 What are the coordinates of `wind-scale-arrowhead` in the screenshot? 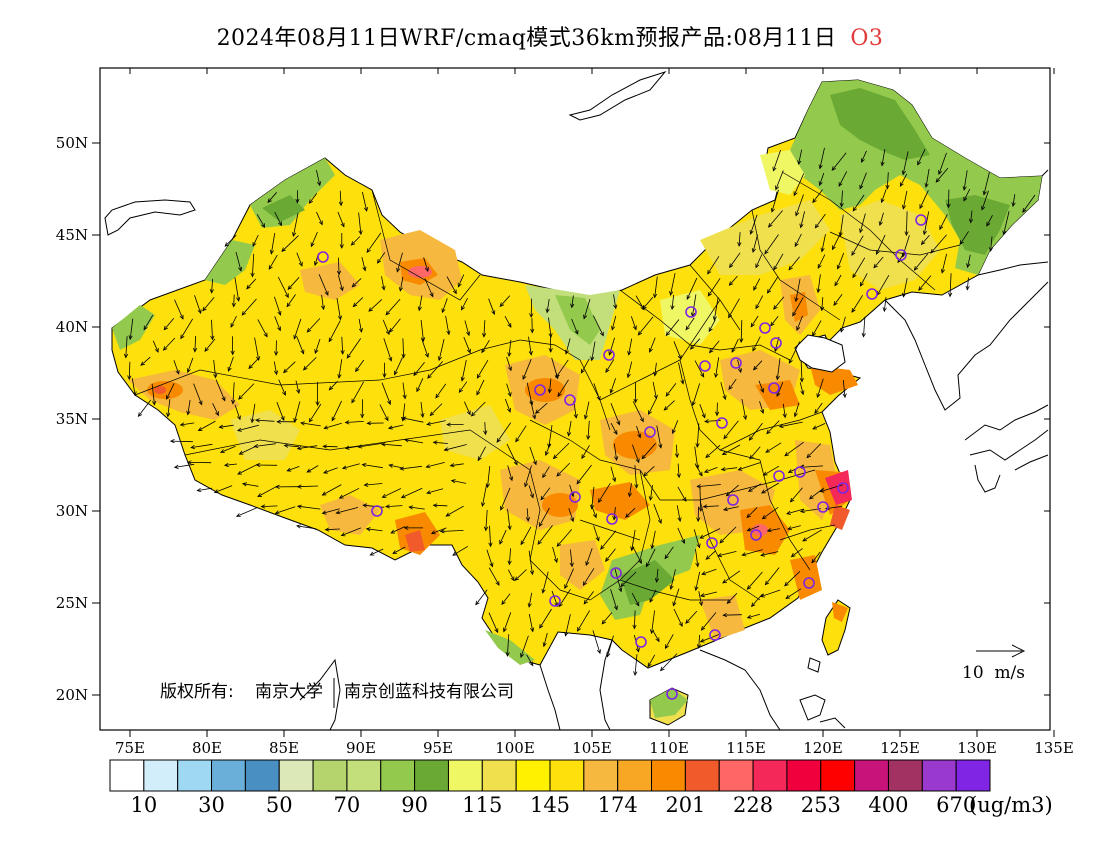 It's located at (1018, 651).